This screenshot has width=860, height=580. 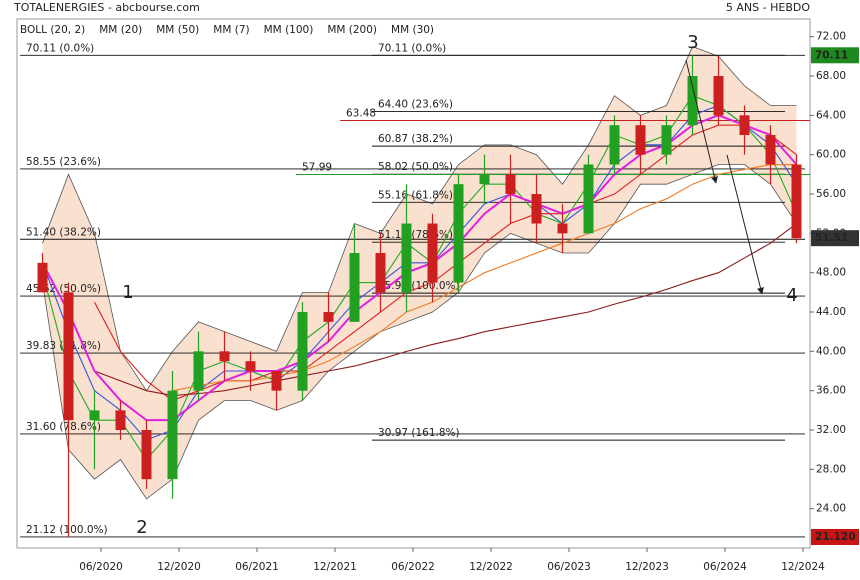 I want to click on legend-entry: MM (20), so click(x=120, y=30).